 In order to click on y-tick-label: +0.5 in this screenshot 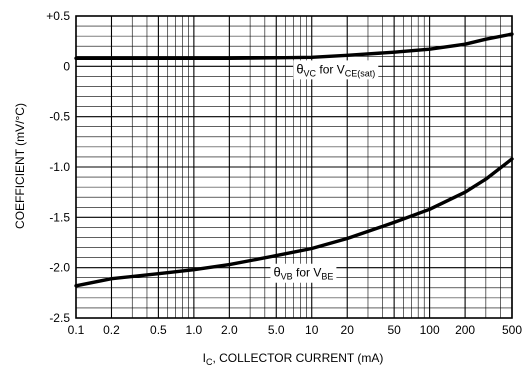, I will do `click(58, 16)`.